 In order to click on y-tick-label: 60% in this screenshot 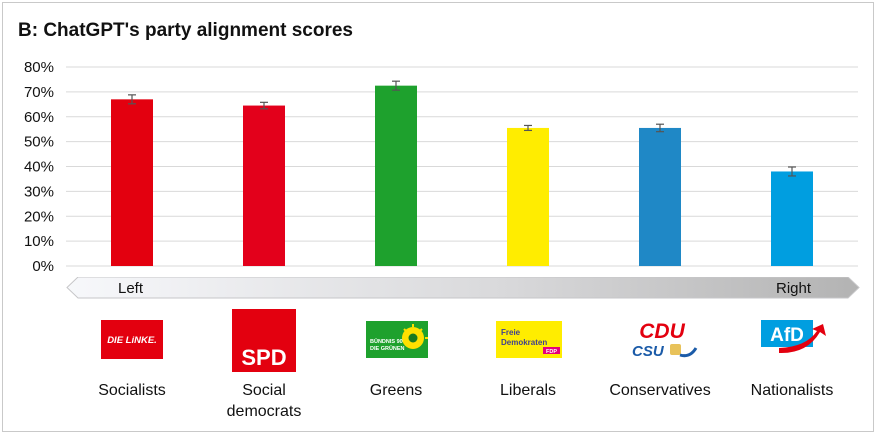, I will do `click(39, 117)`.